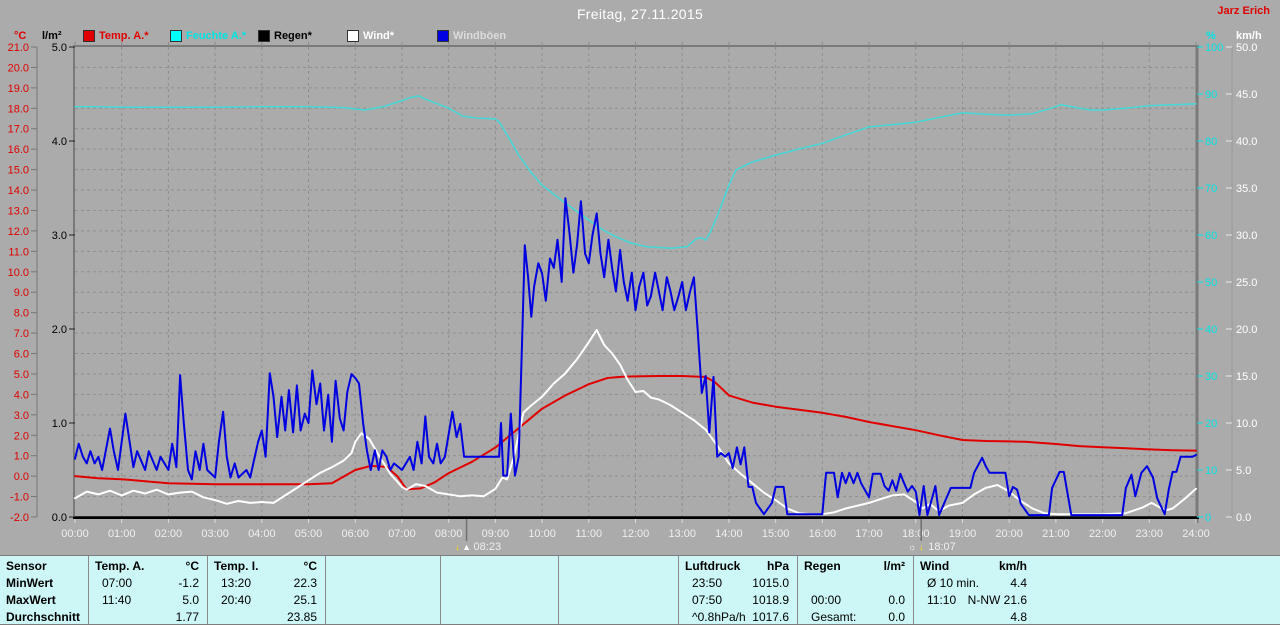 The height and width of the screenshot is (625, 1280). What do you see at coordinates (921, 547) in the screenshot?
I see `sunset-icon: ↓` at bounding box center [921, 547].